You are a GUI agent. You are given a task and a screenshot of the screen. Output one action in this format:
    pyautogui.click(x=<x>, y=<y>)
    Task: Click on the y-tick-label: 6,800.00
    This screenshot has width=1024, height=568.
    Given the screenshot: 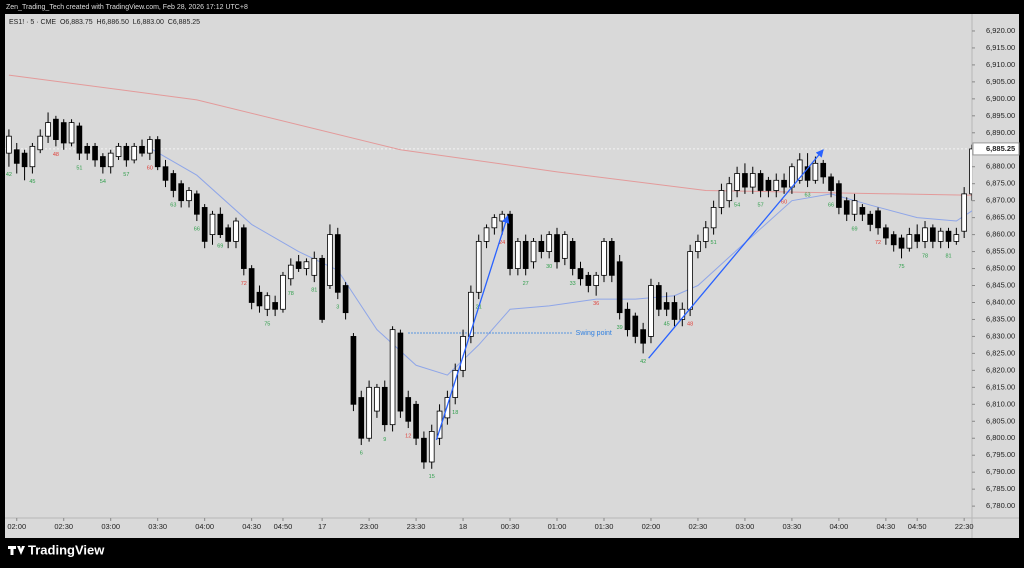 What is the action you would take?
    pyautogui.click(x=1000, y=437)
    